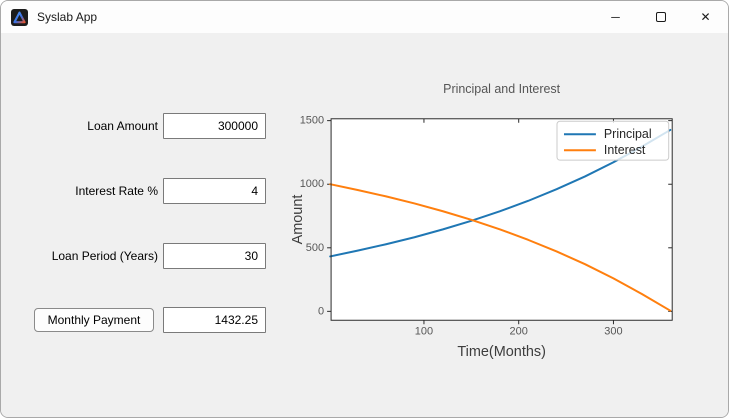 Image resolution: width=729 pixels, height=418 pixels. Describe the element at coordinates (312, 184) in the screenshot. I see `y-tick-label: 1000` at that location.